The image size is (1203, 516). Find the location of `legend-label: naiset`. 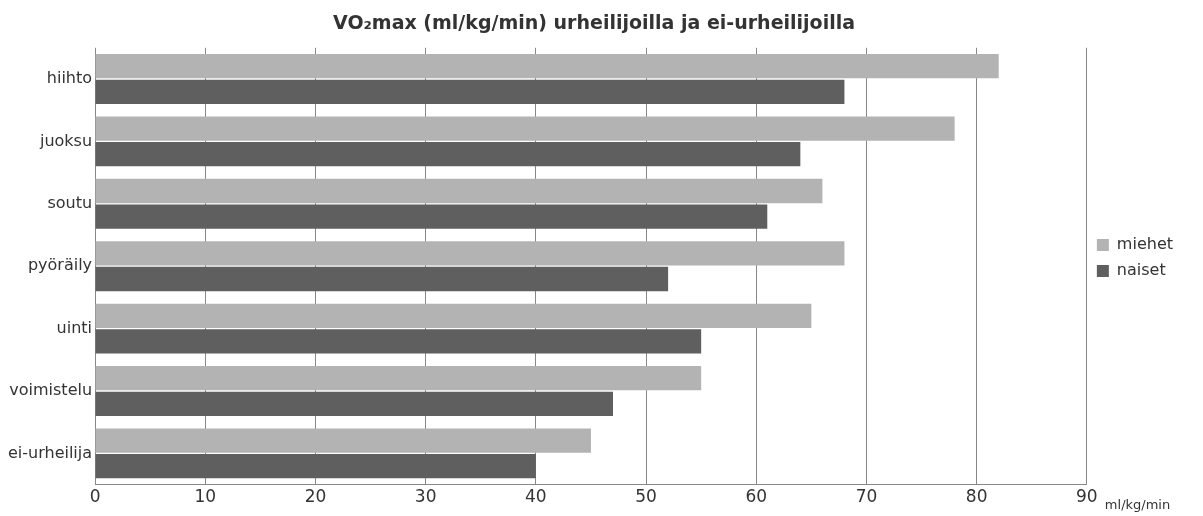

legend-label: naiset is located at coordinates (1141, 270).